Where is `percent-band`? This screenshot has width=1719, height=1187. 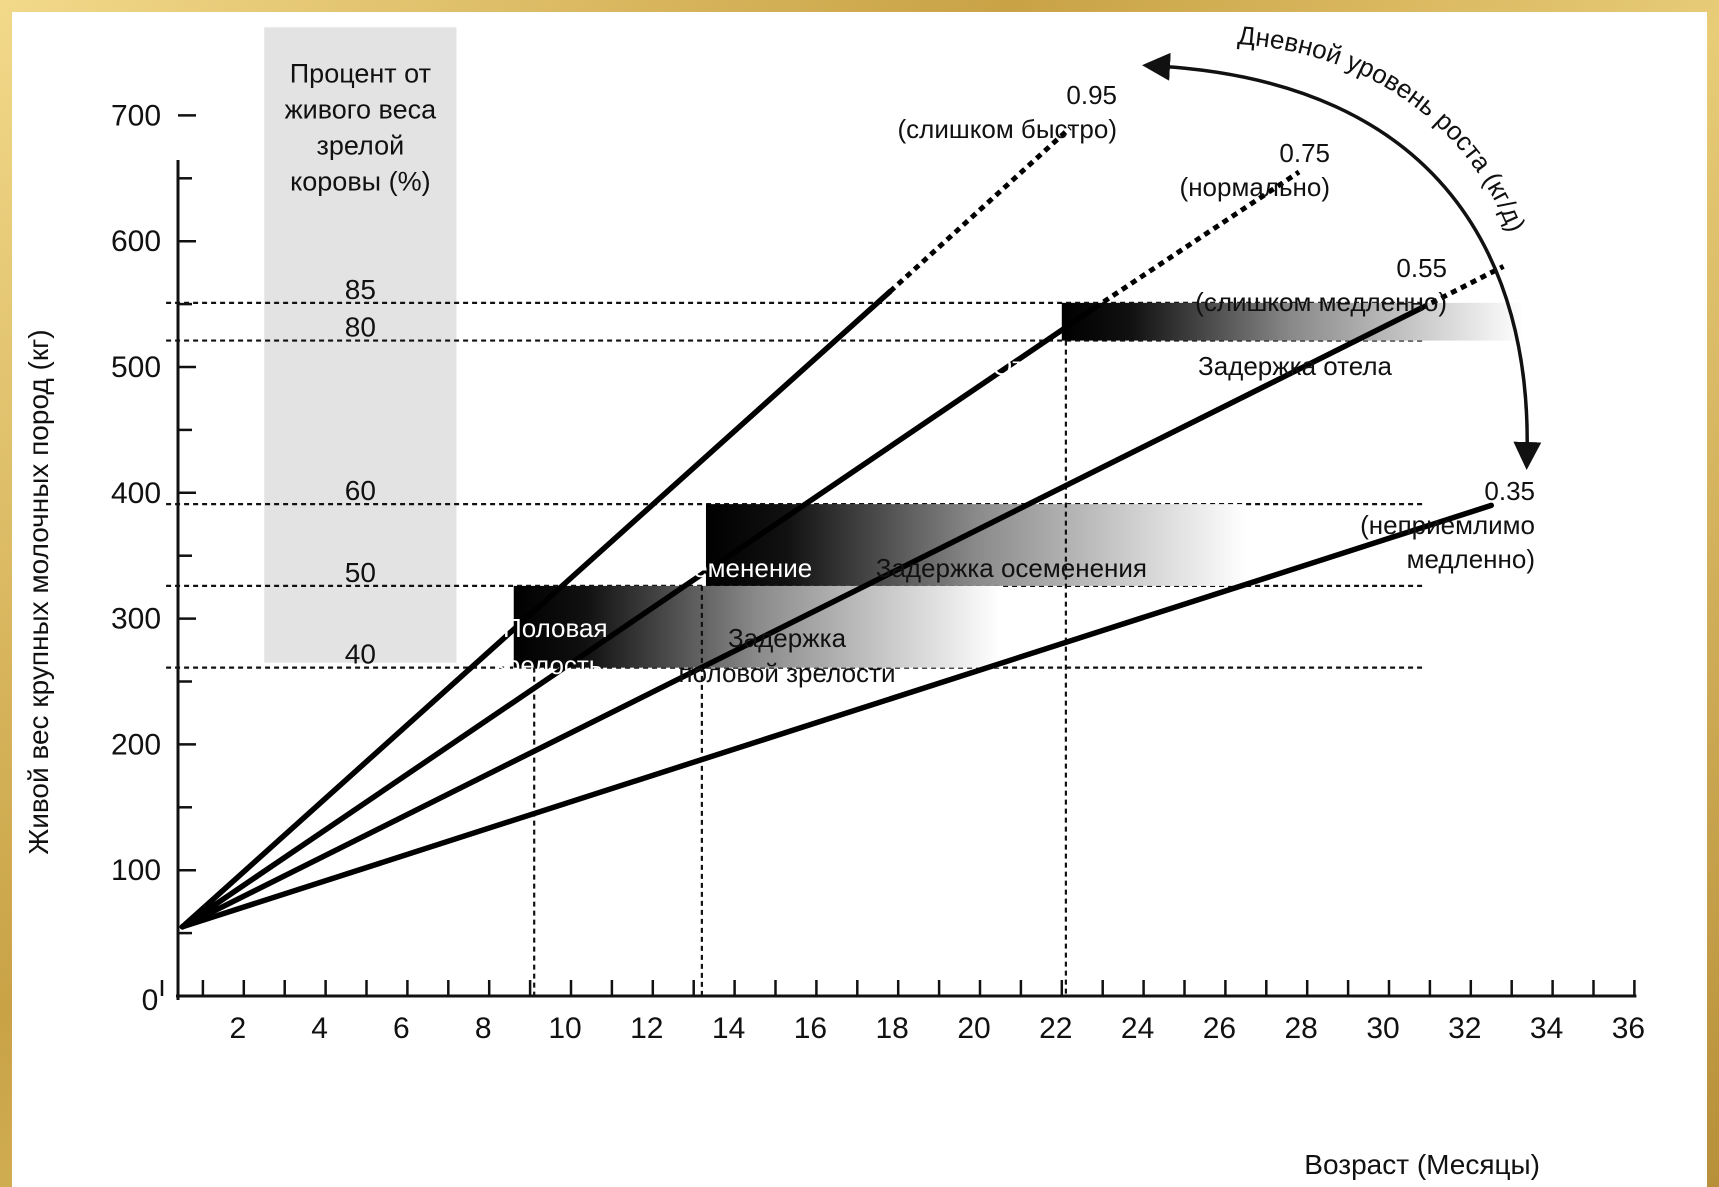 percent-band is located at coordinates (360, 345).